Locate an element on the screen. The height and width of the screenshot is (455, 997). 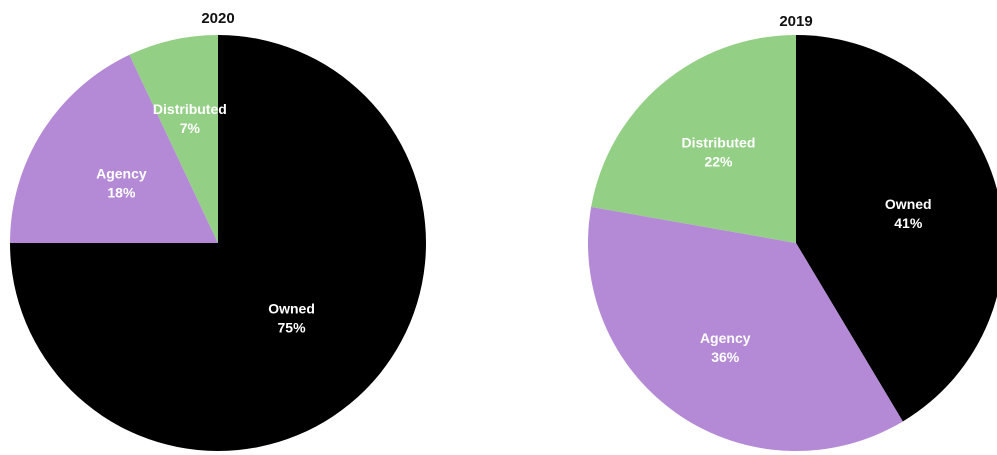
slice-value-agency: 36% is located at coordinates (725, 357).